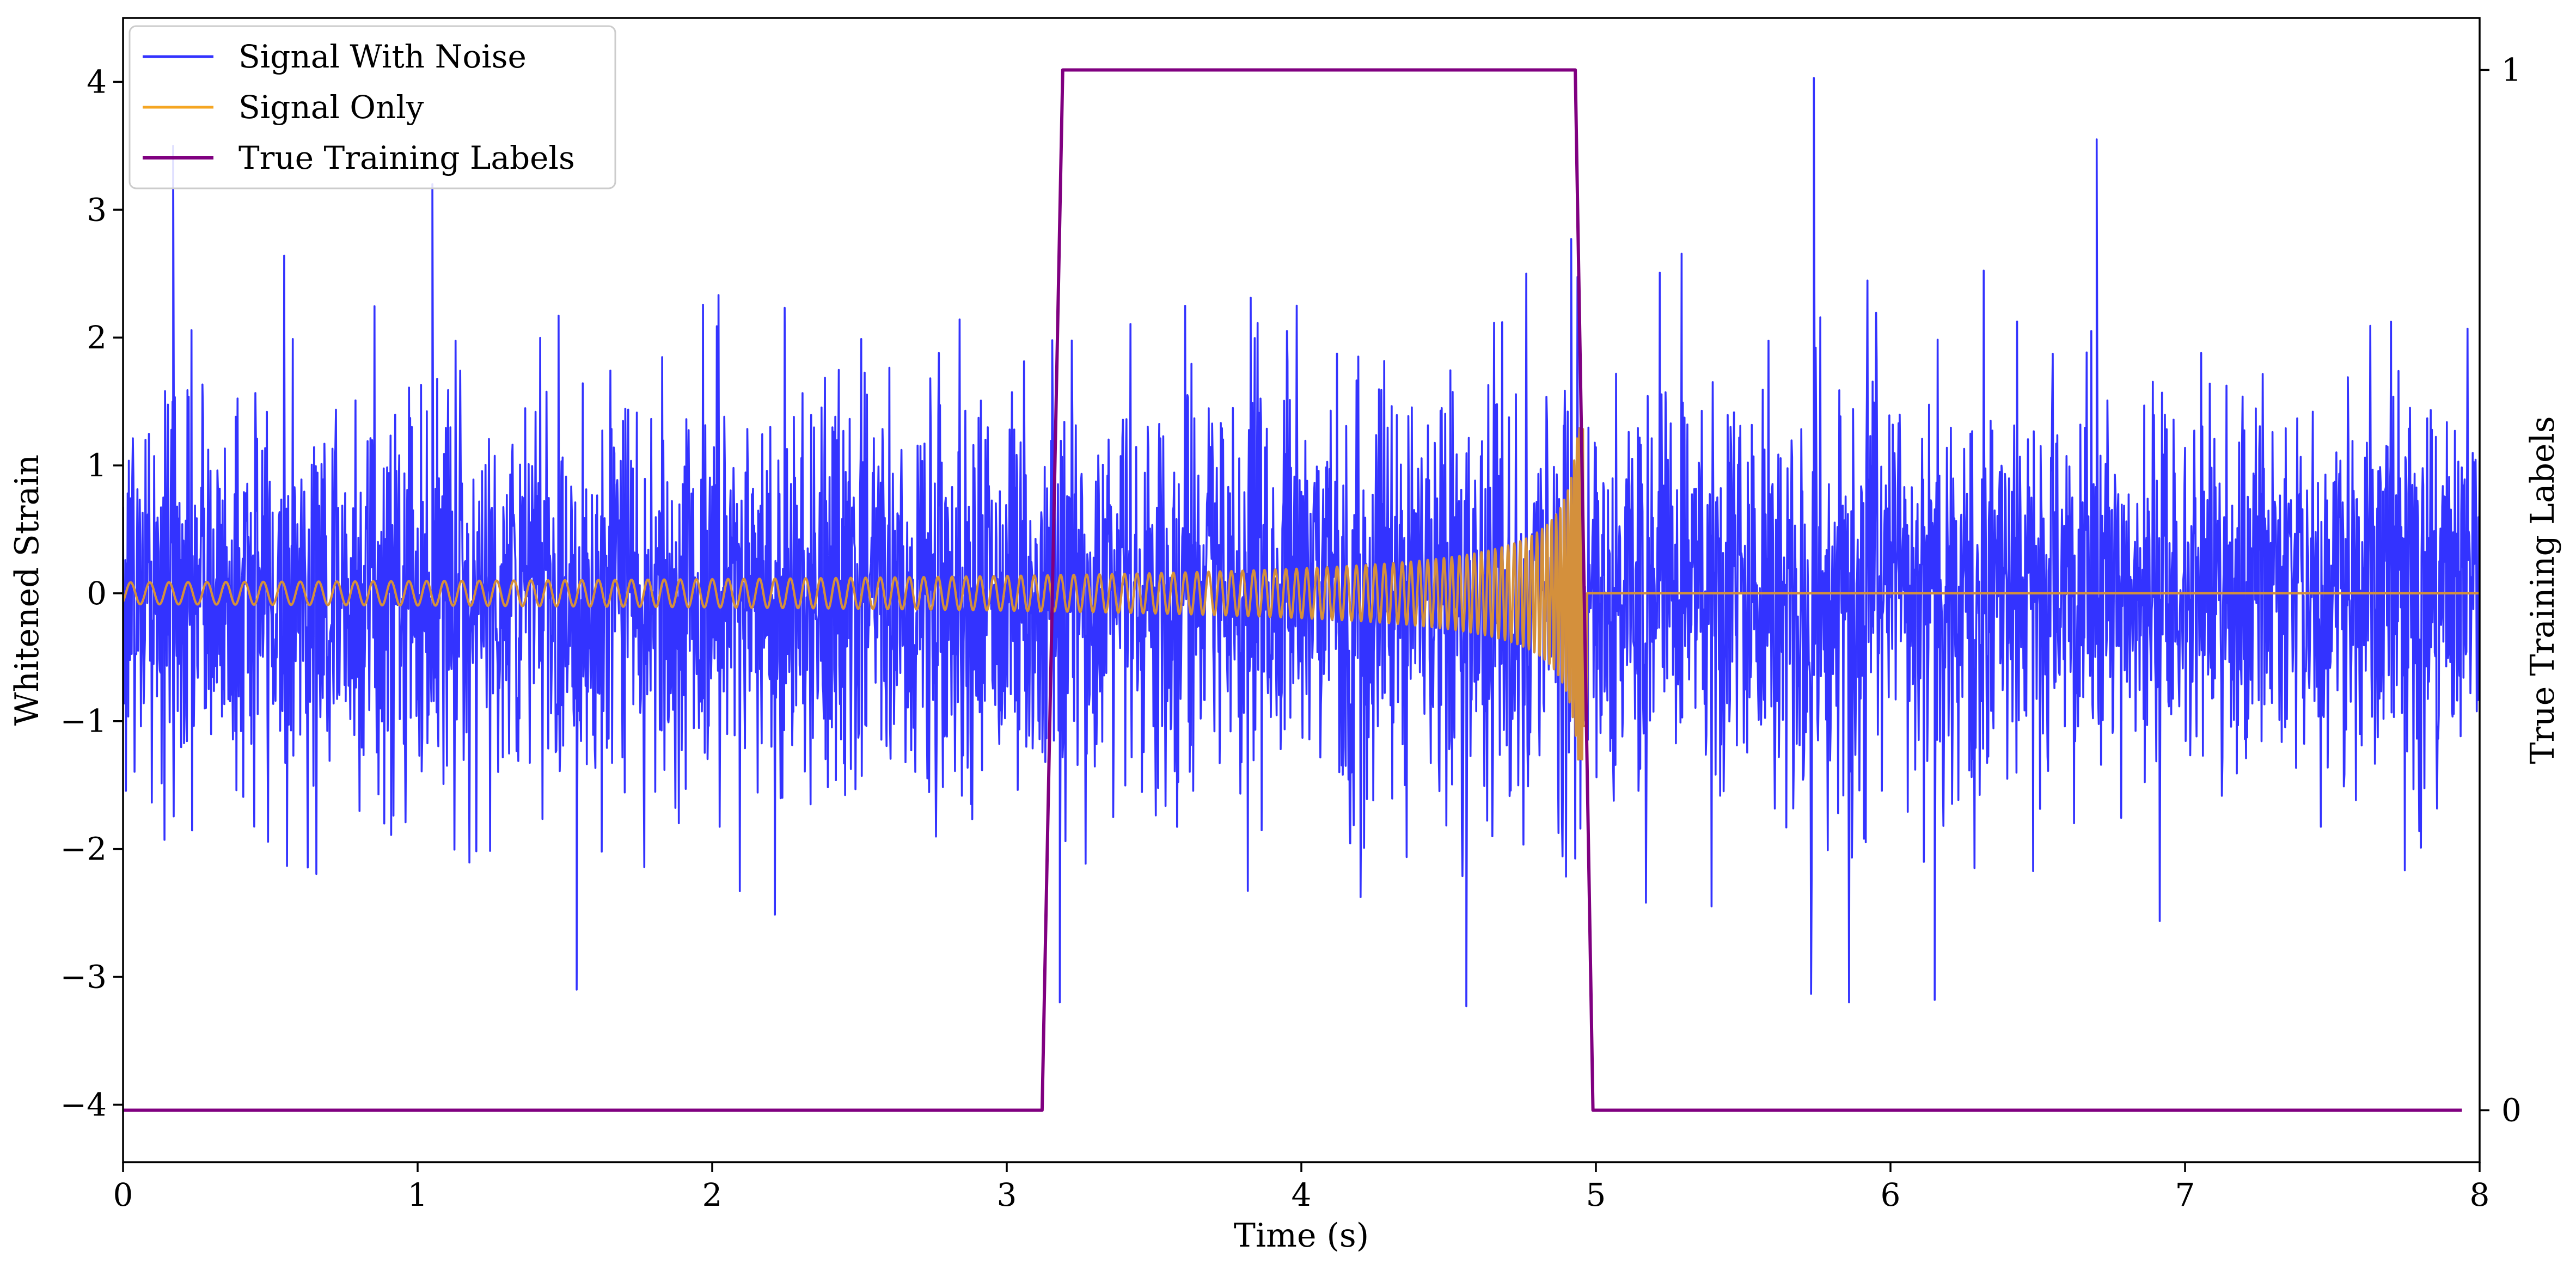 The height and width of the screenshot is (1270, 2576). Describe the element at coordinates (83, 721) in the screenshot. I see `y-tick-label: −1` at that location.